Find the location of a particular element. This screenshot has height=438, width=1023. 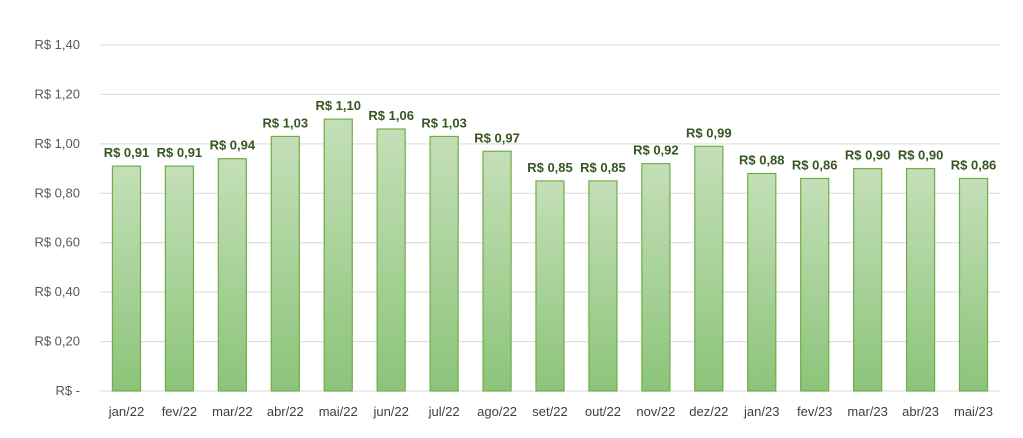

x-tick-label: jan/22 is located at coordinates (126, 411).